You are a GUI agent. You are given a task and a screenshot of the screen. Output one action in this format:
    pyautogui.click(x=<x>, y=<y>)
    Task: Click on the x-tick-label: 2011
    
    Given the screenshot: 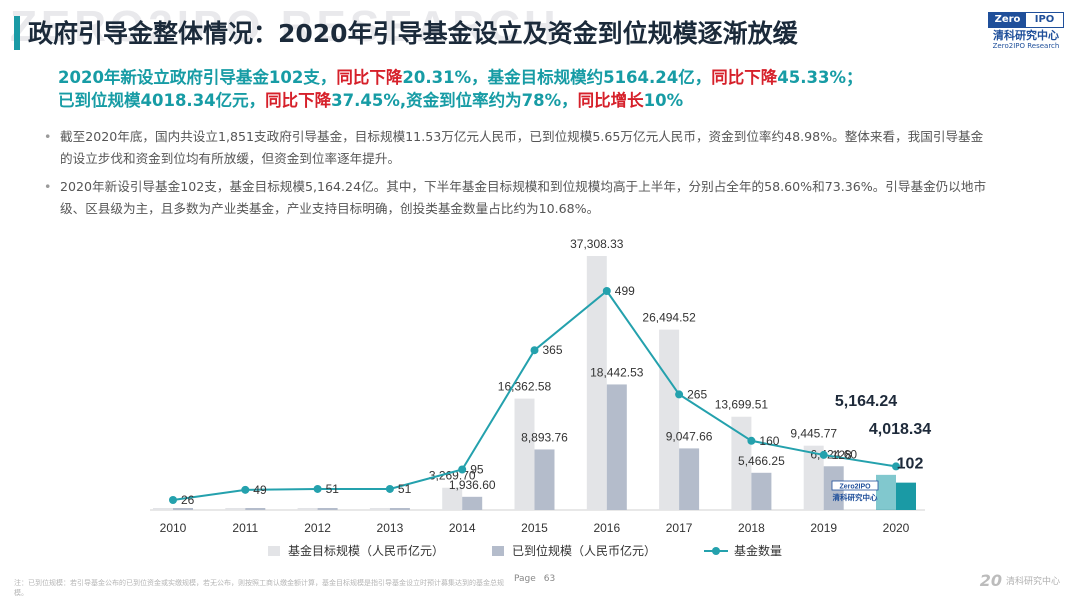 What is the action you would take?
    pyautogui.click(x=245, y=528)
    